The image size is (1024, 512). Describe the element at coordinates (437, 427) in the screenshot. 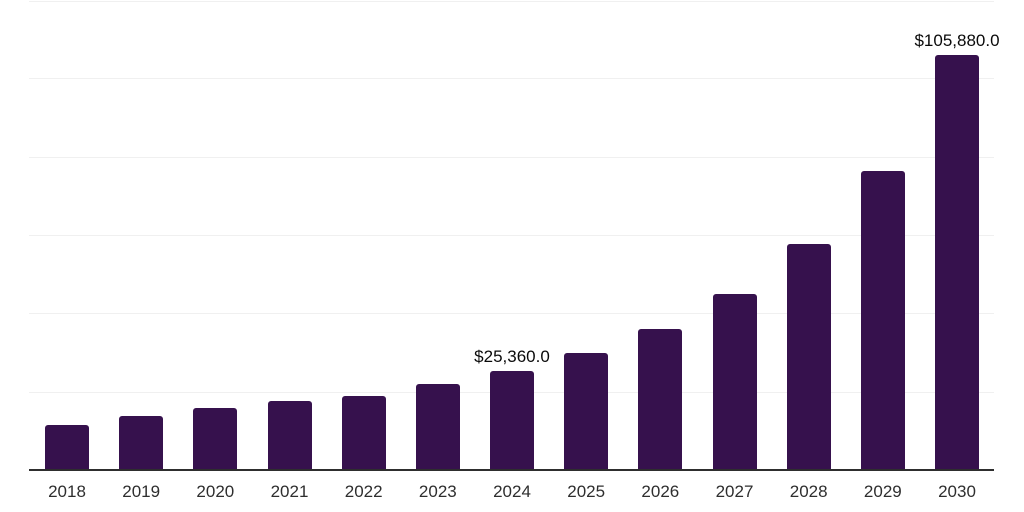

I see `bar-2023` at that location.